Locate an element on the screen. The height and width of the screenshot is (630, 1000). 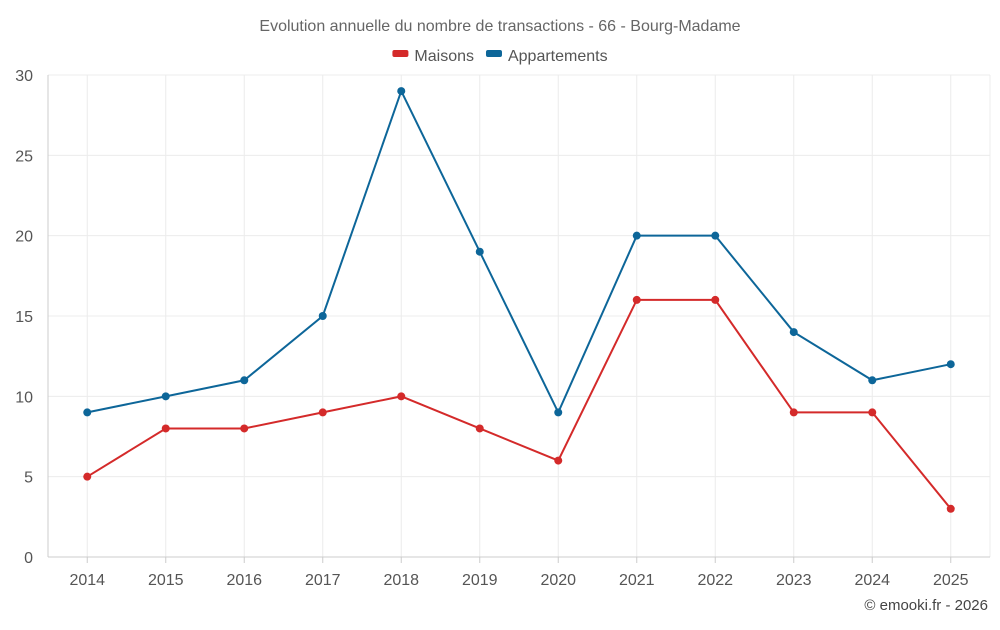
y-tick-label: 5 is located at coordinates (28, 478).